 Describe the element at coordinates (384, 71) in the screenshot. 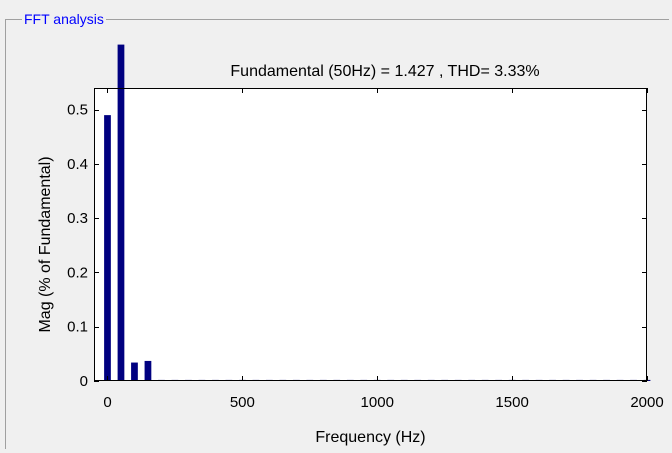

I see `chart-title: Fundamental (50Hz) = 1.427 , THD= 3.33%` at that location.